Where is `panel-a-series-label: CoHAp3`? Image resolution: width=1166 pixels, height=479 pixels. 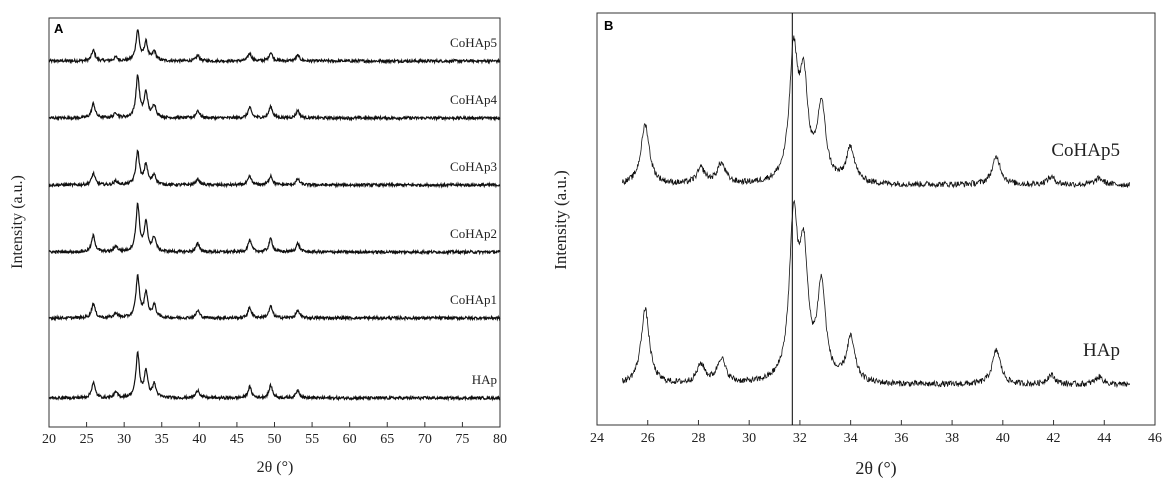
panel-a-series-label: CoHAp3 is located at coordinates (473, 166).